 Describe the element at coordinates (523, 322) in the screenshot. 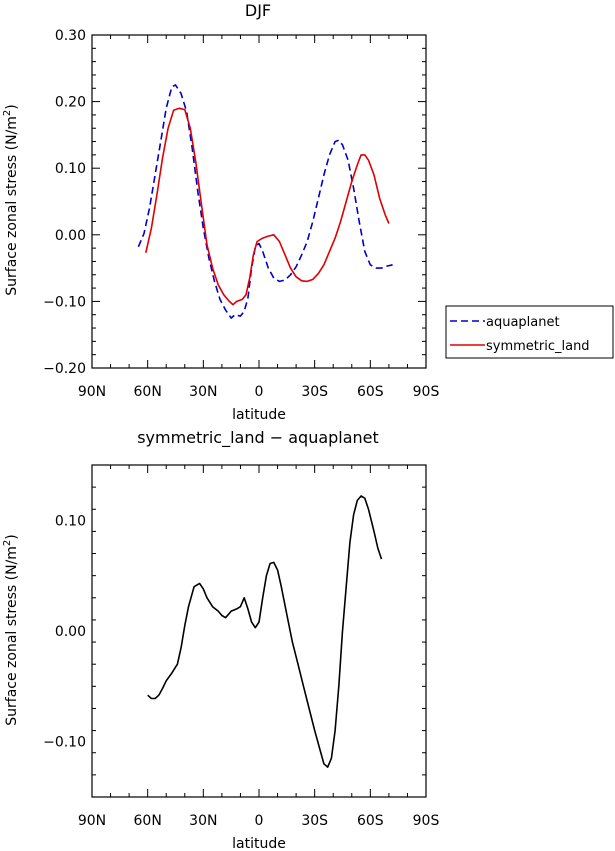

I see `legend-label-aquaplanet: aquaplanet` at that location.